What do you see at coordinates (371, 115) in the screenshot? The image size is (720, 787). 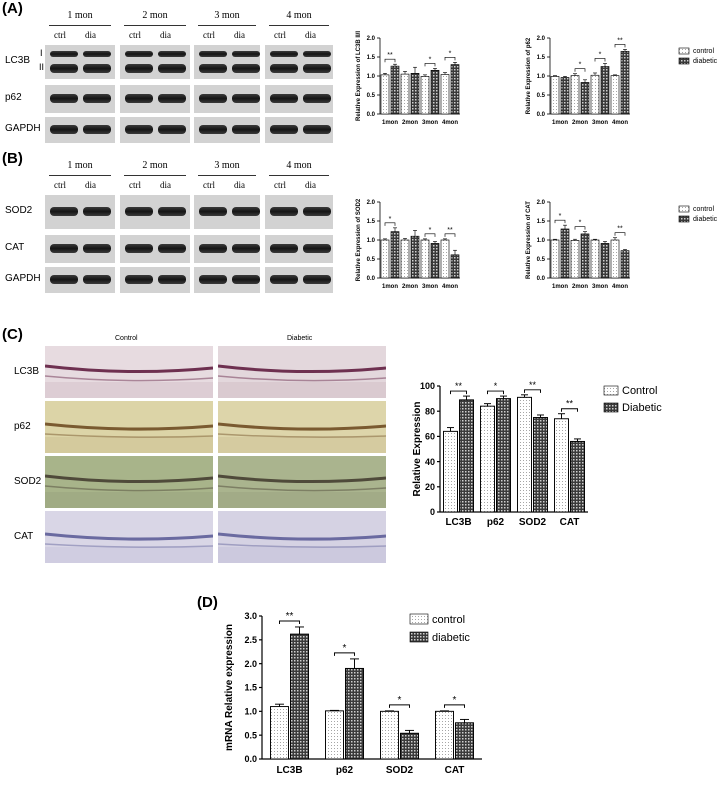 I see `y-tick-label: 0.0` at bounding box center [371, 115].